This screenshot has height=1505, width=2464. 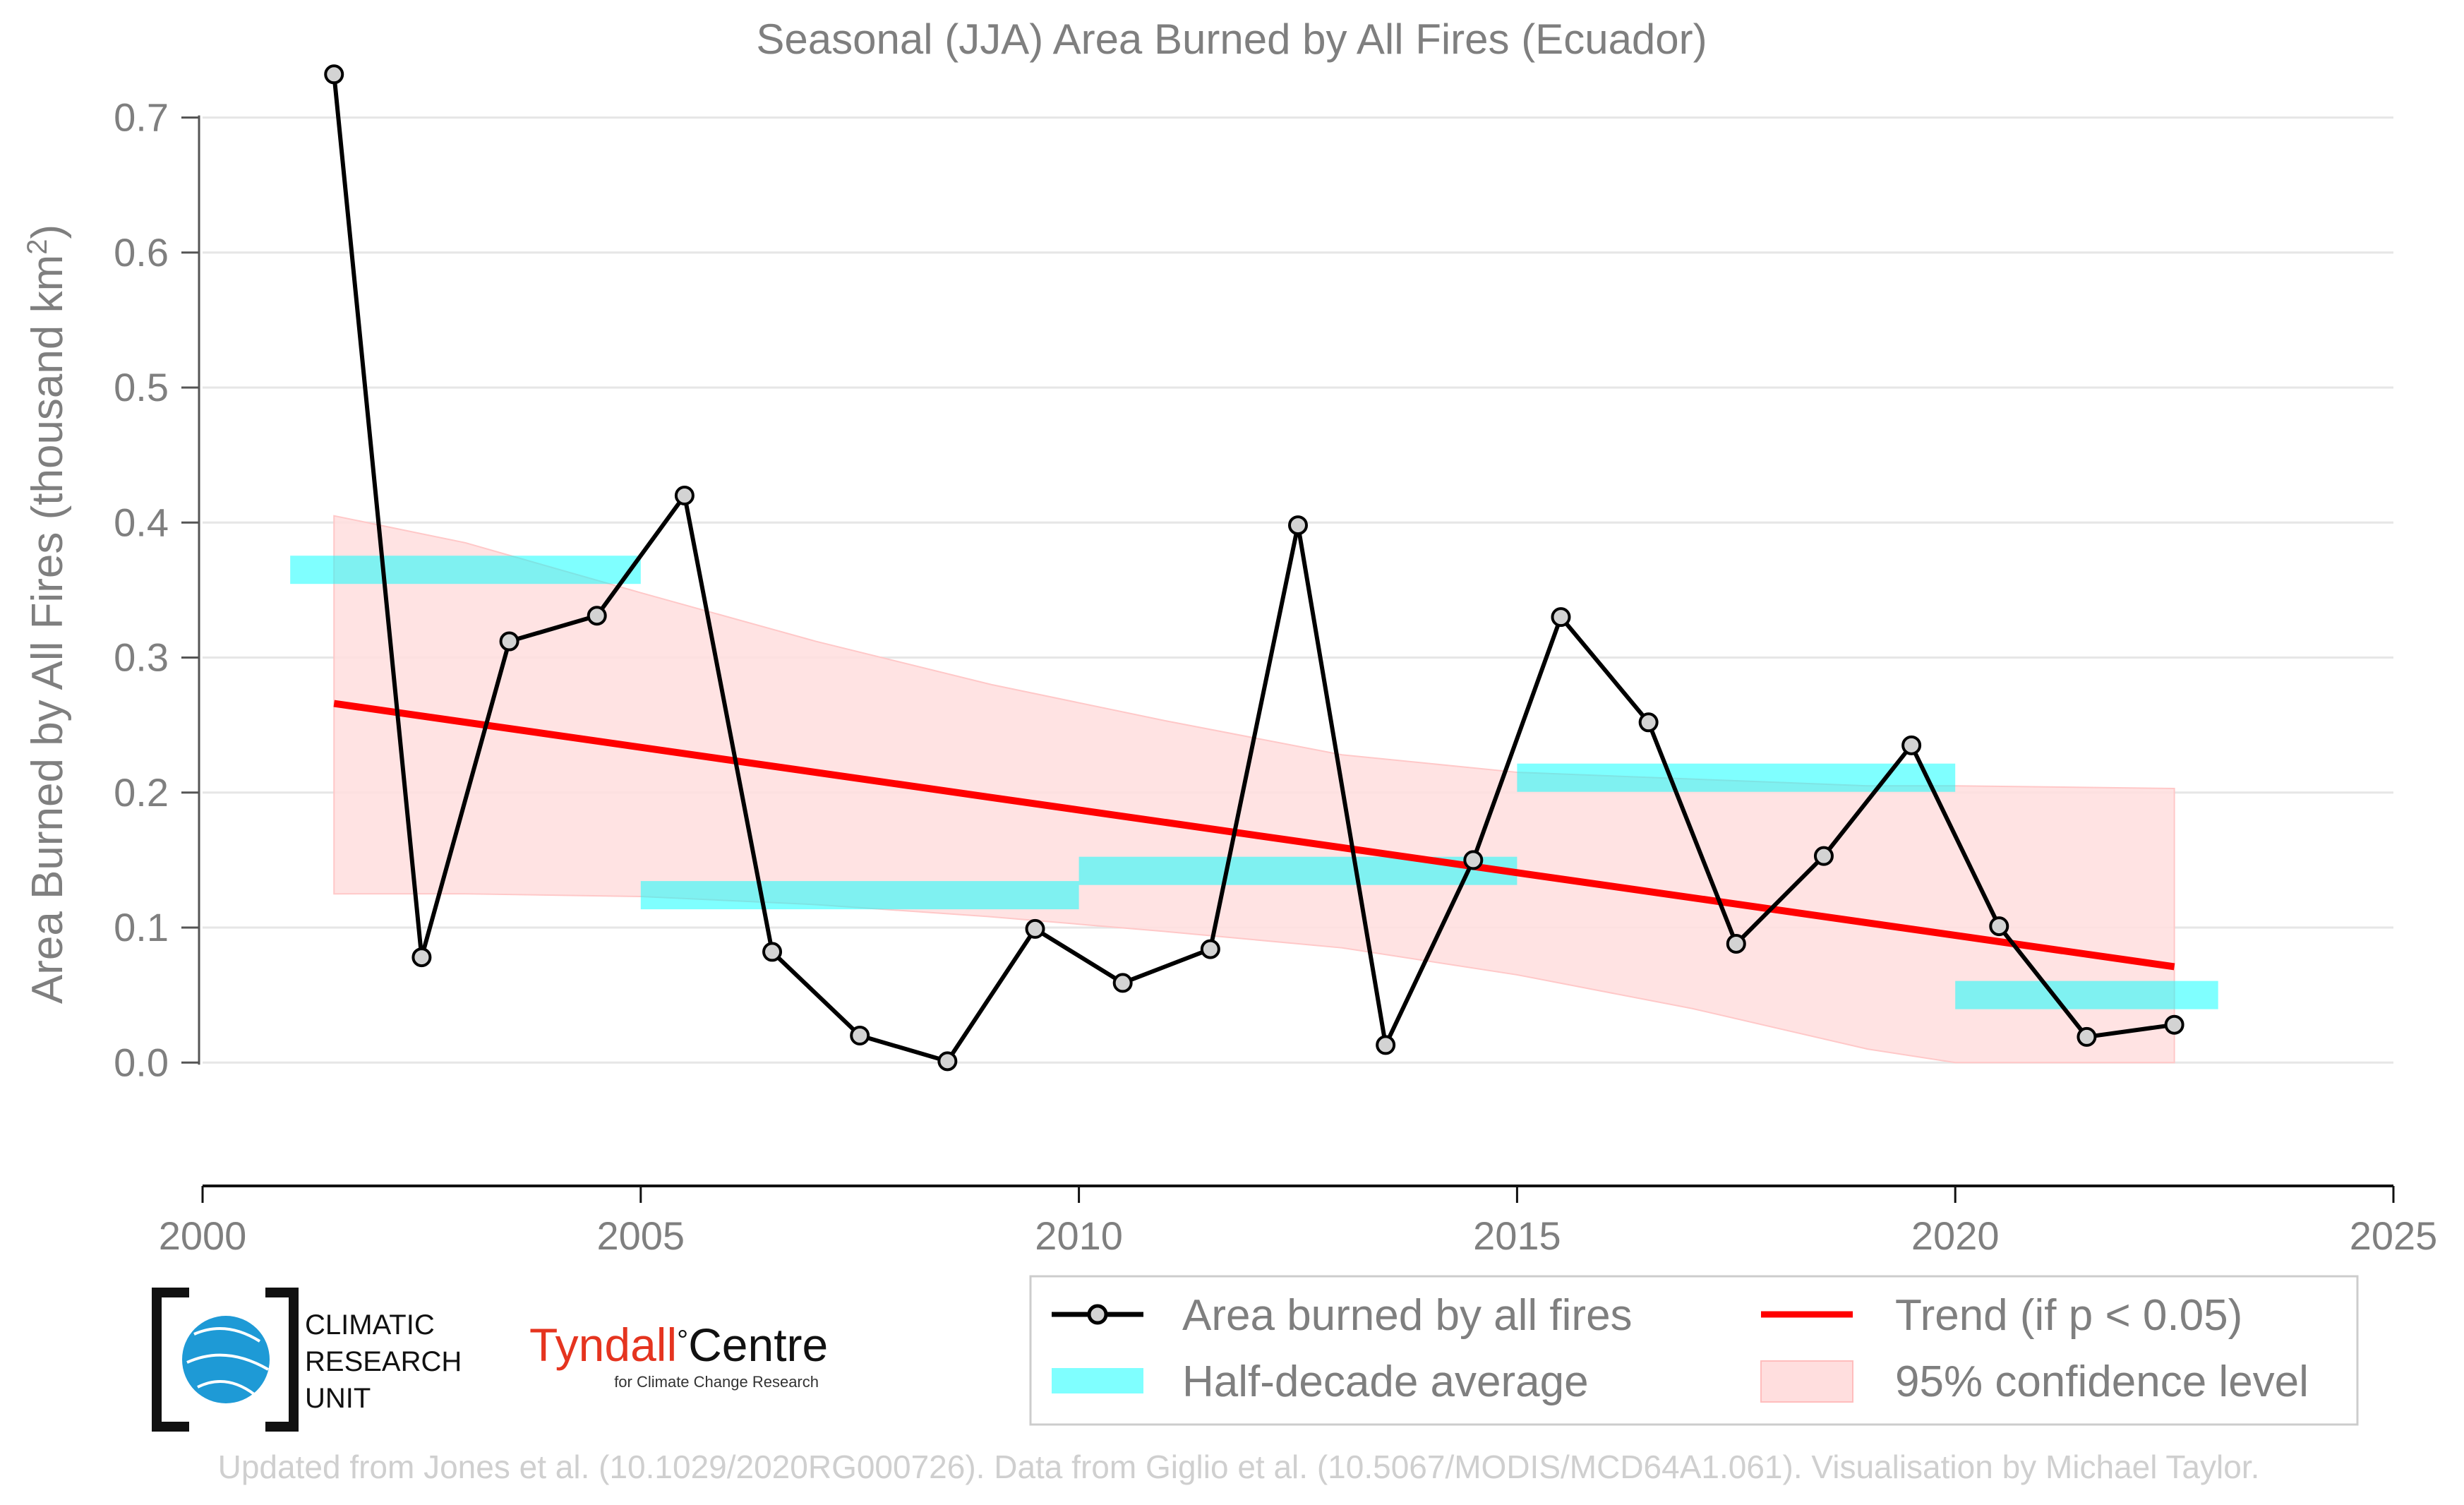 I want to click on tyndall-logo-wordmark: Tyndall°Centre, so click(x=678, y=1345).